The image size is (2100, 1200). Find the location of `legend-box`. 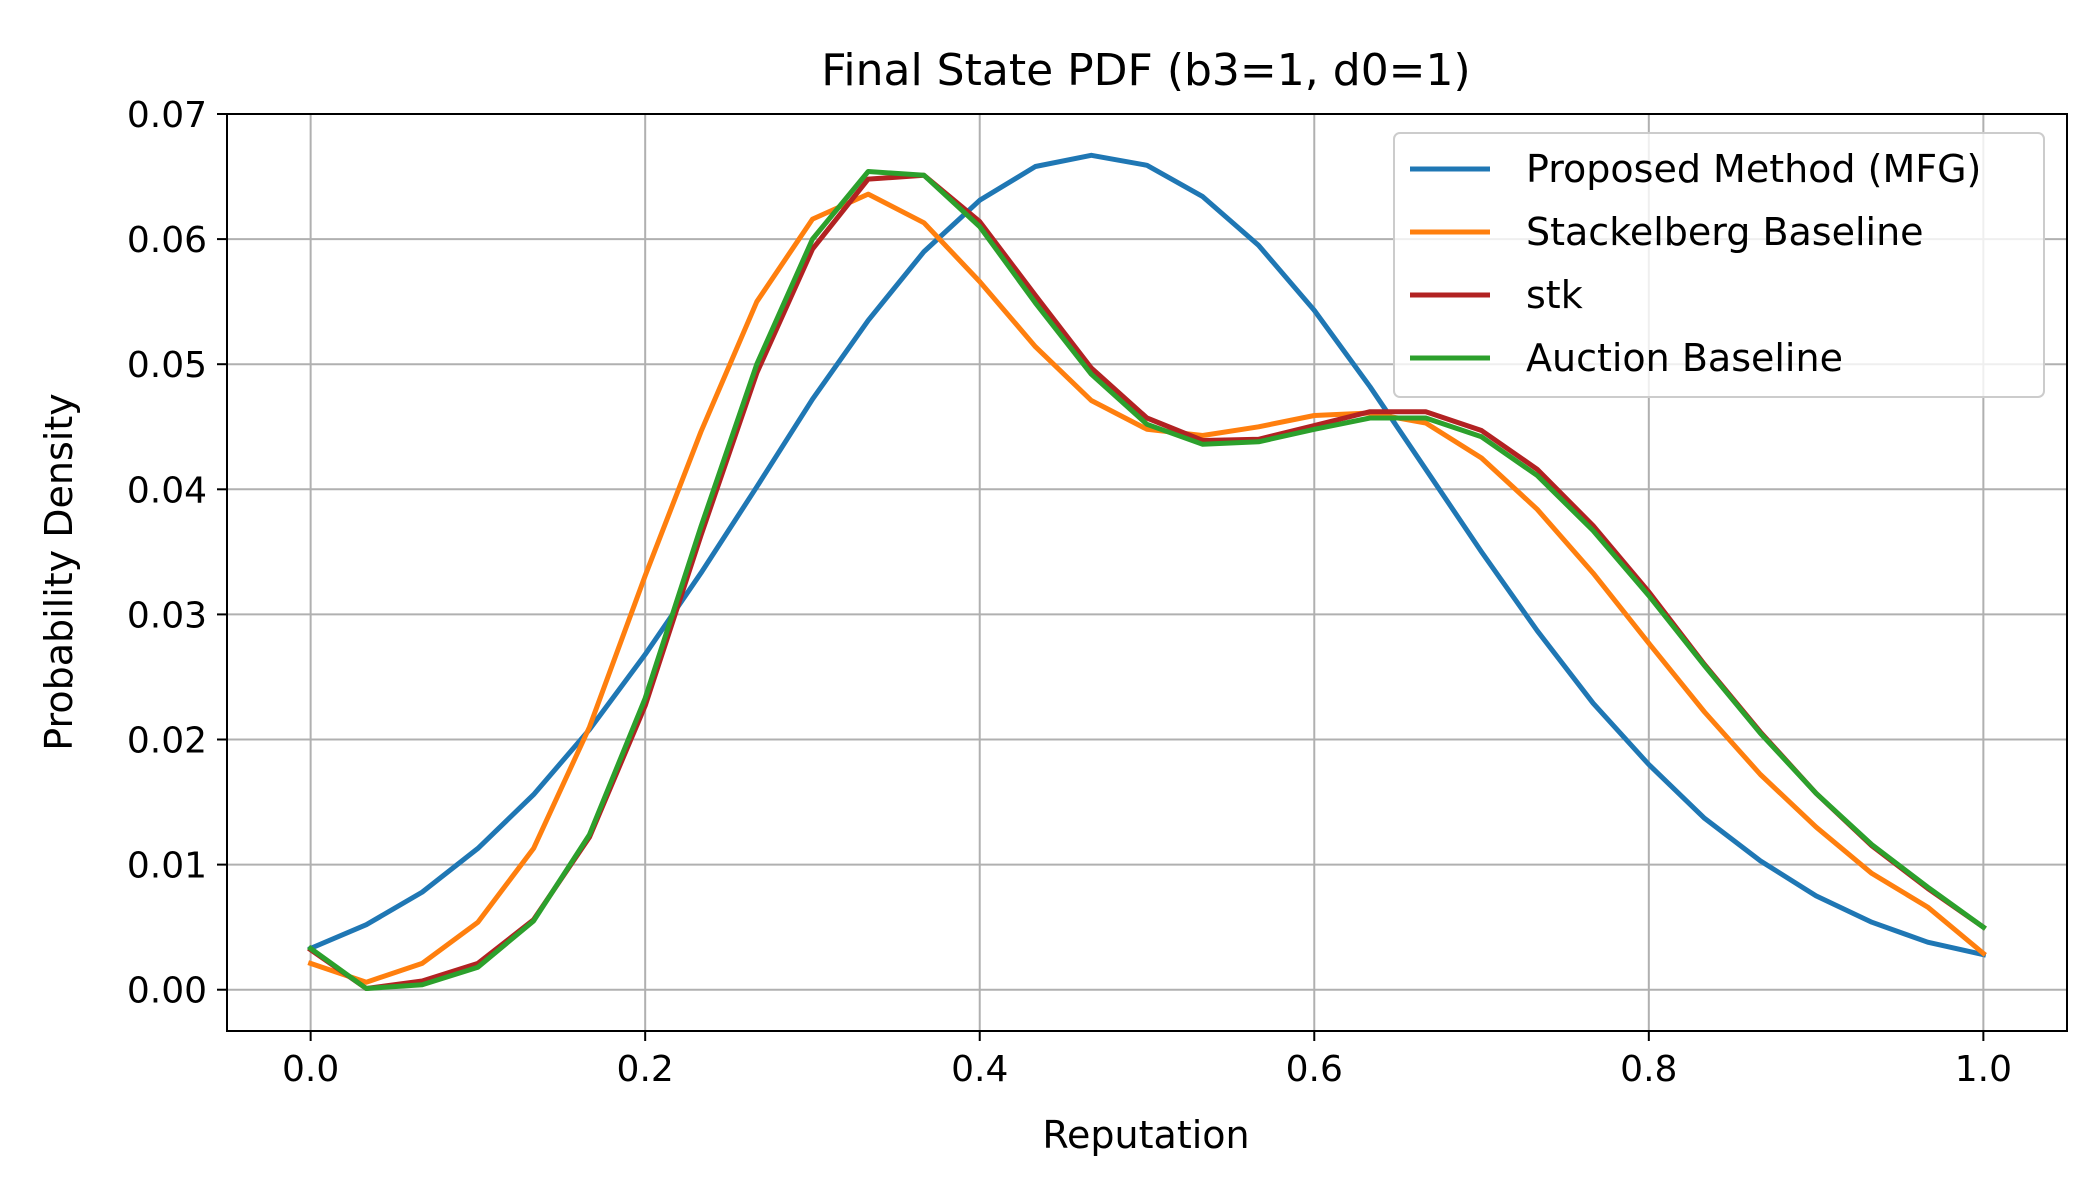

legend-box is located at coordinates (1719, 265).